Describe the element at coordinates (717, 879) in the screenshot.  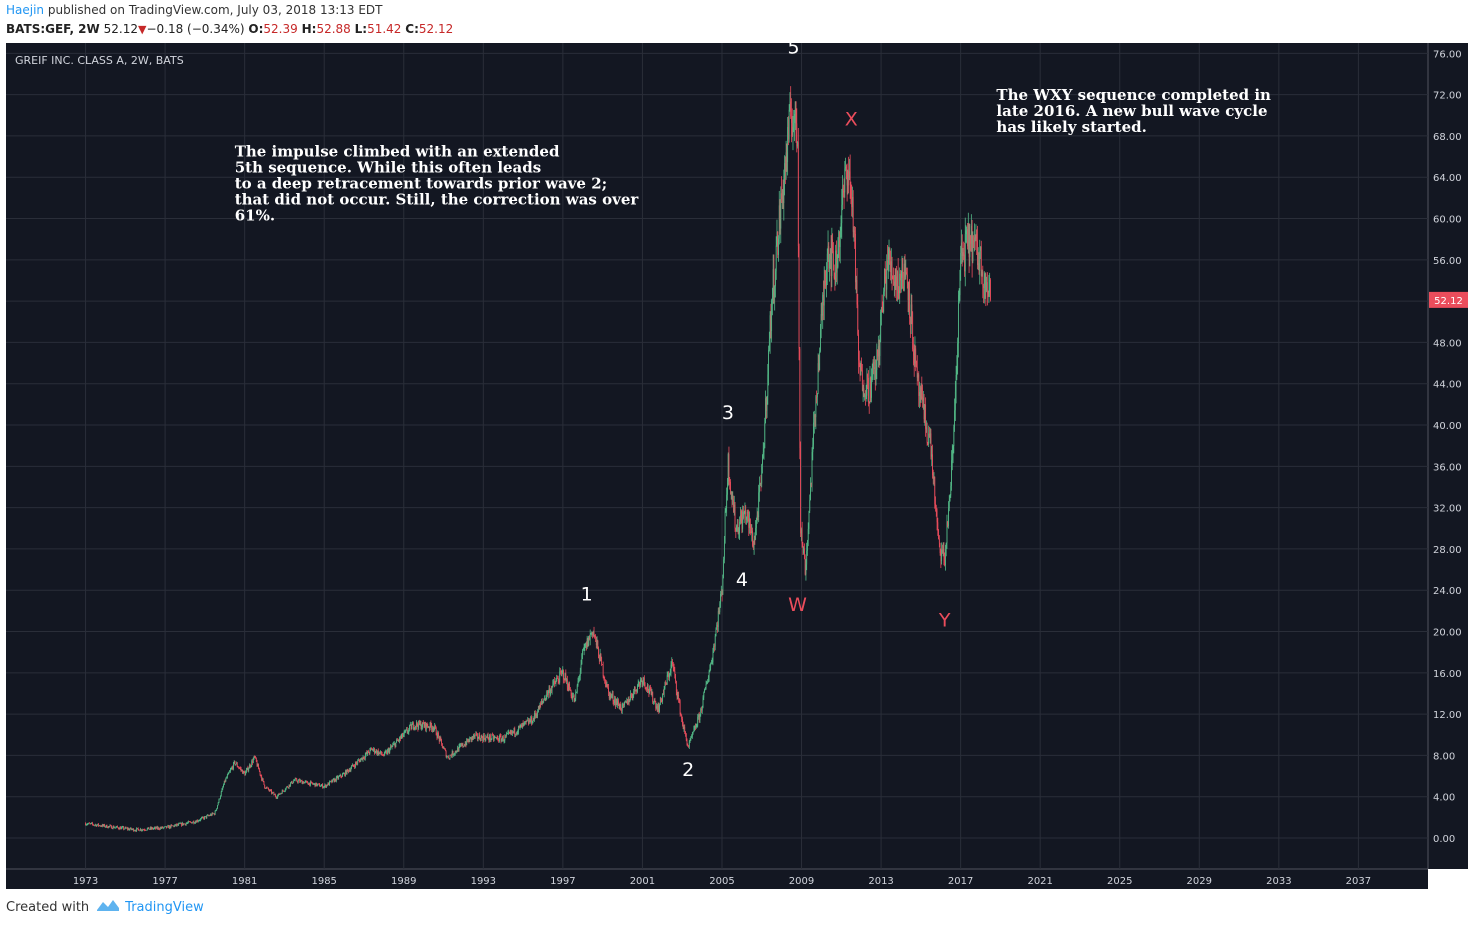
I see `time-axis` at that location.